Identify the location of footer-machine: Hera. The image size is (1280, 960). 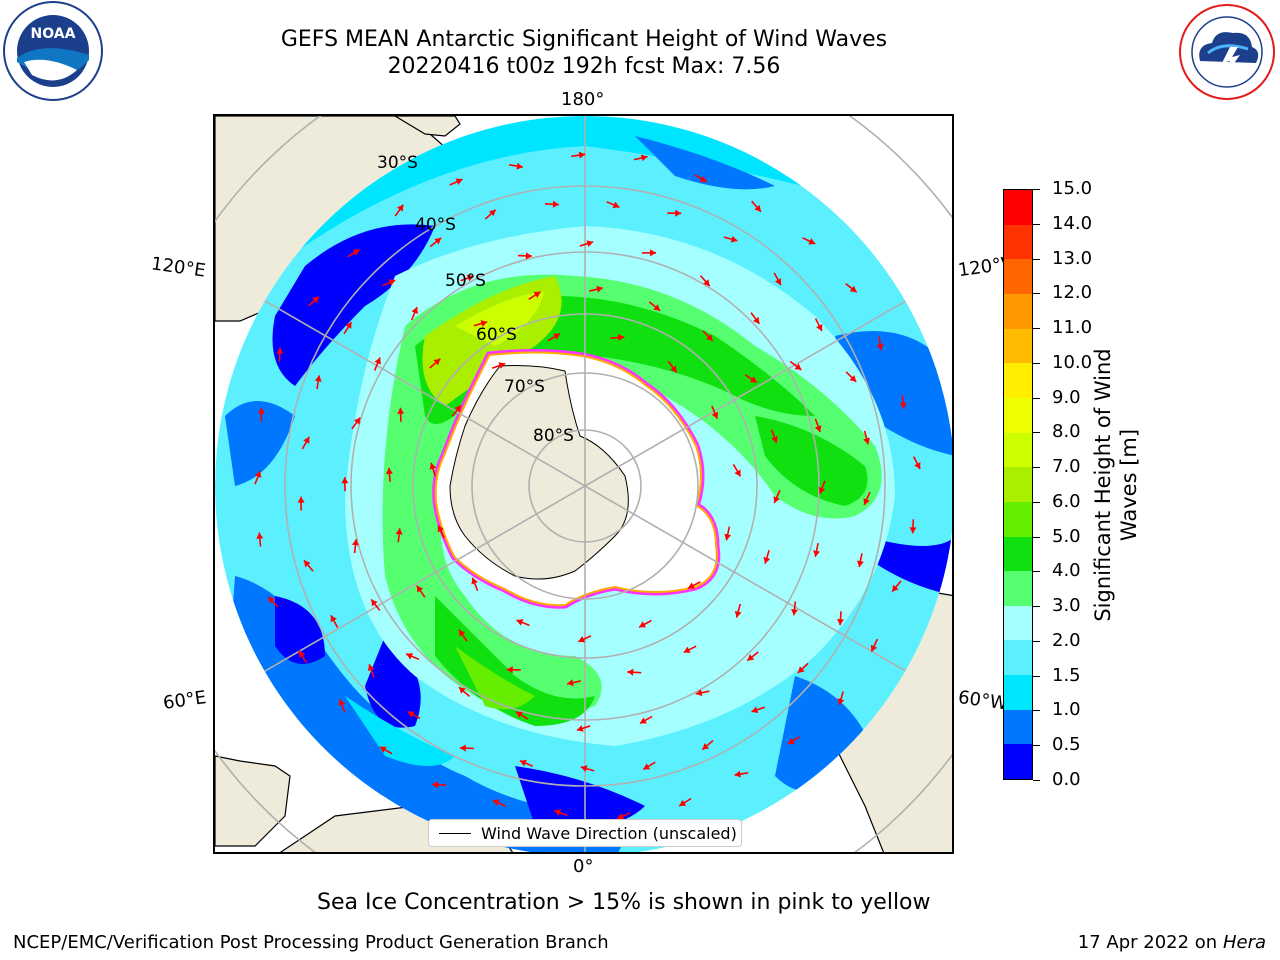
(1244, 942).